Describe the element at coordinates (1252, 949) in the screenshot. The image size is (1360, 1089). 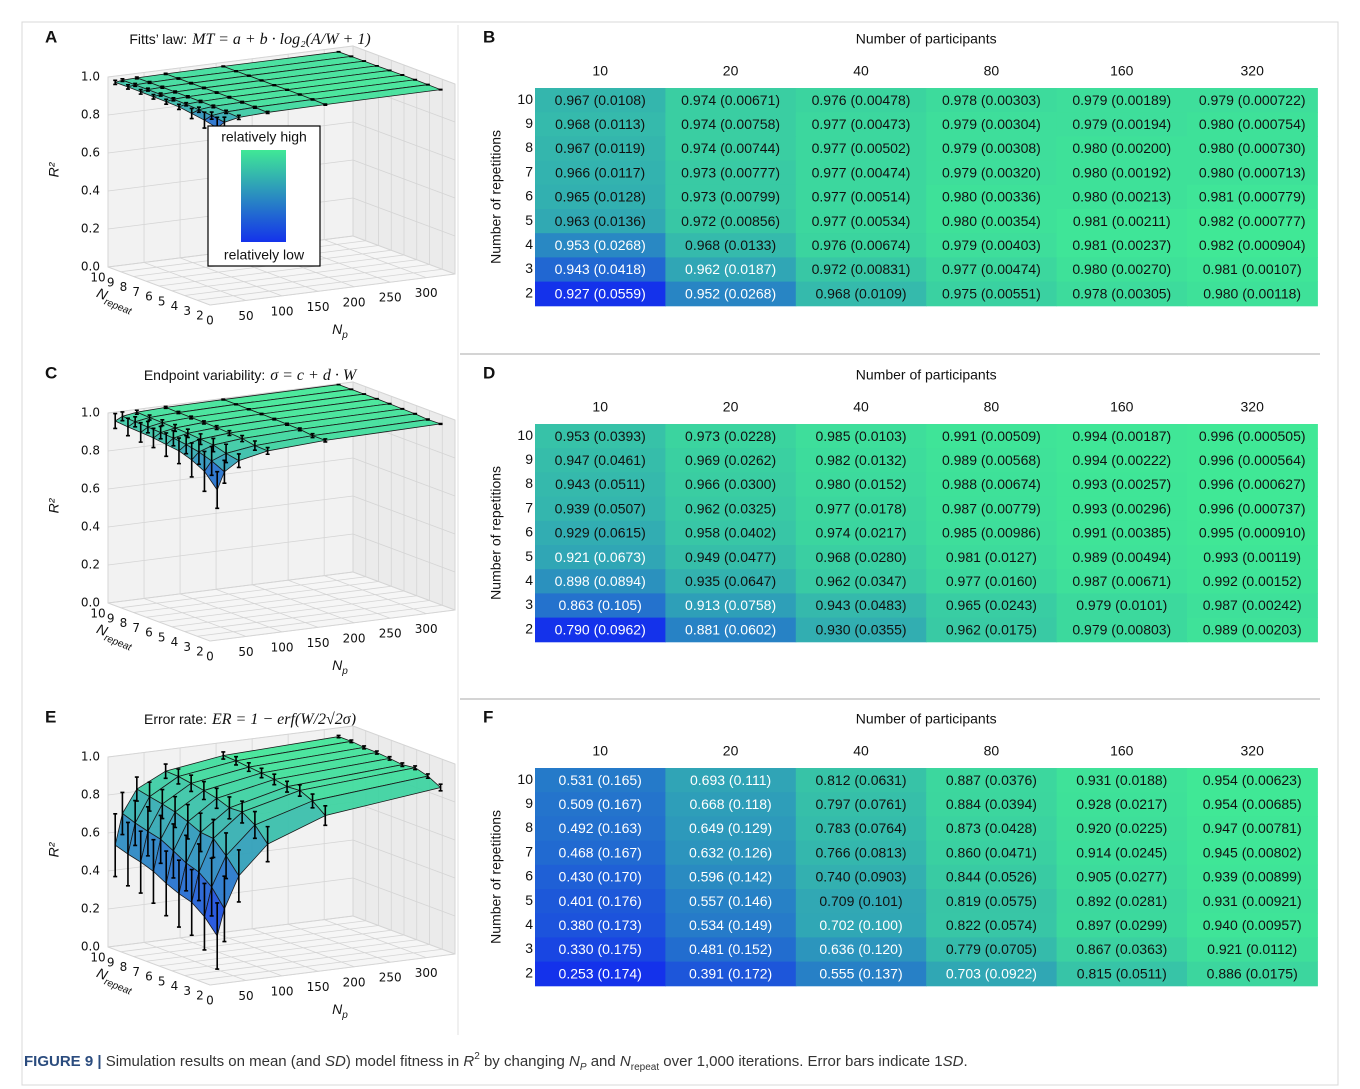
I see `cell-label: 0.921 (0.0112)` at that location.